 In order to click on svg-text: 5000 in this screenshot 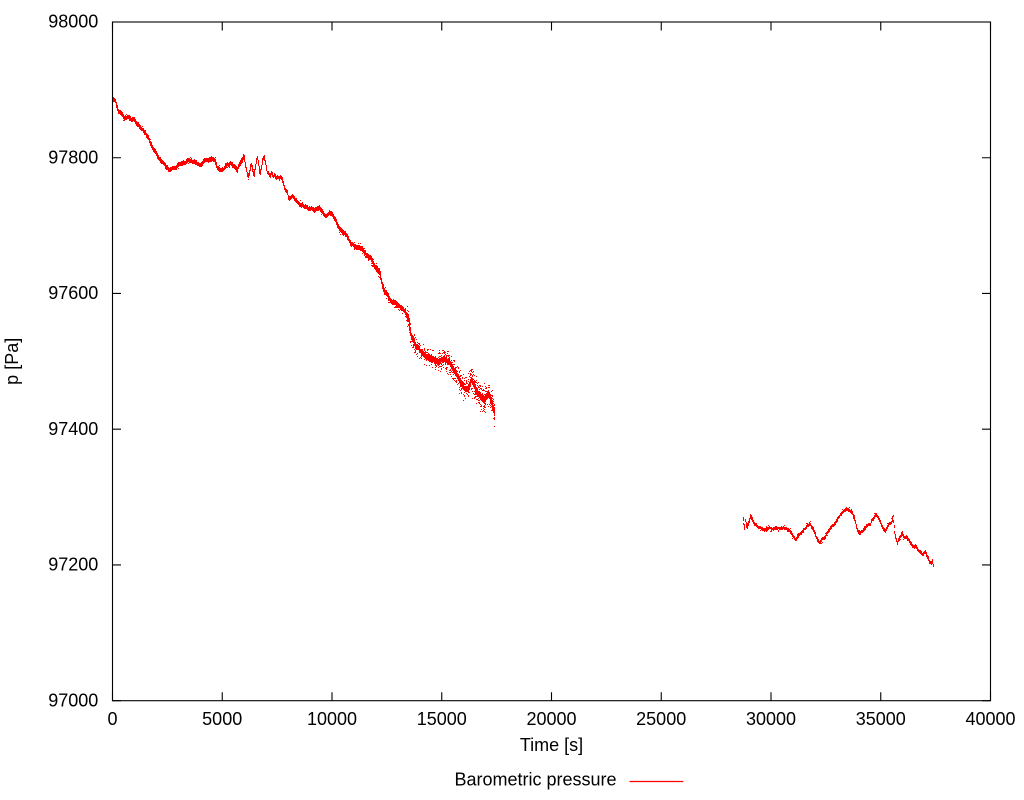, I will do `click(222, 719)`.